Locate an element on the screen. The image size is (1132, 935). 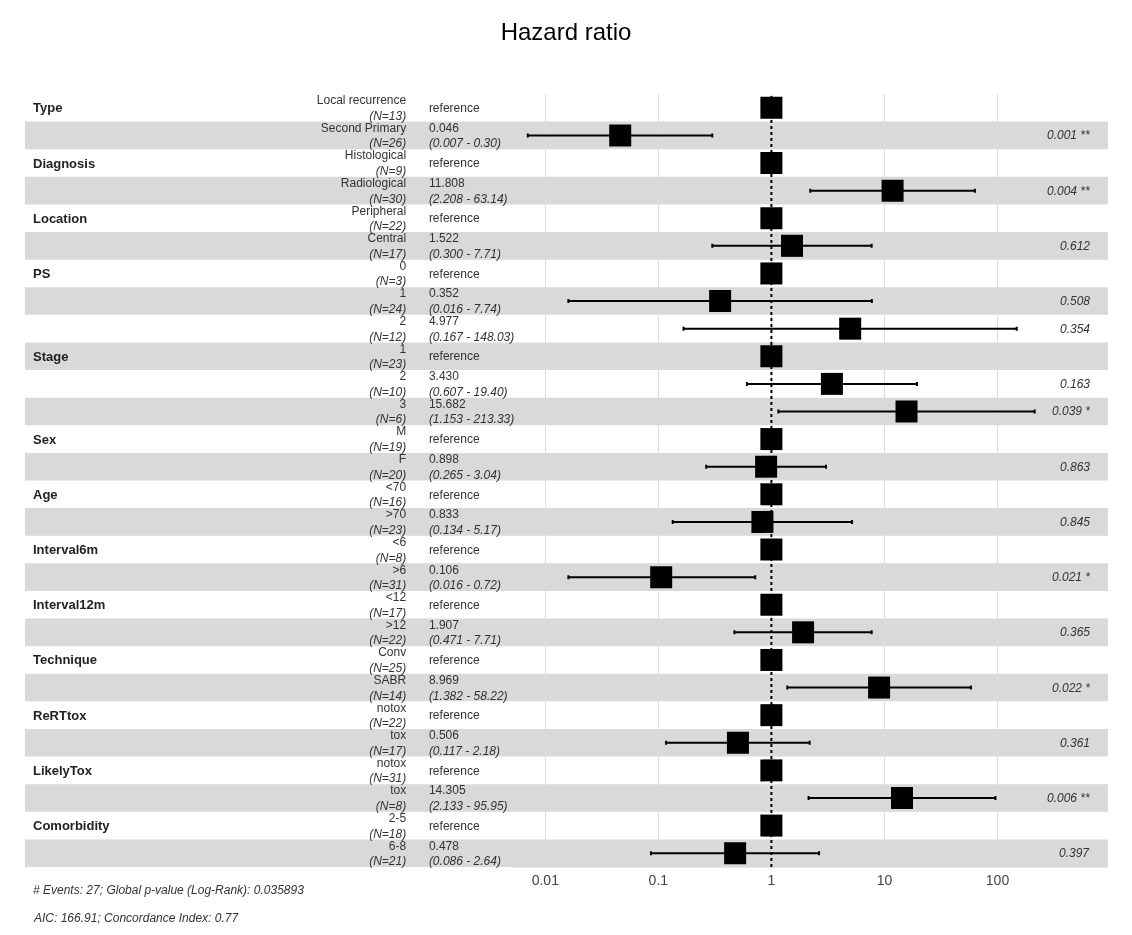
y-tick-label: Histological (N=9) is located at coordinates (375, 163).